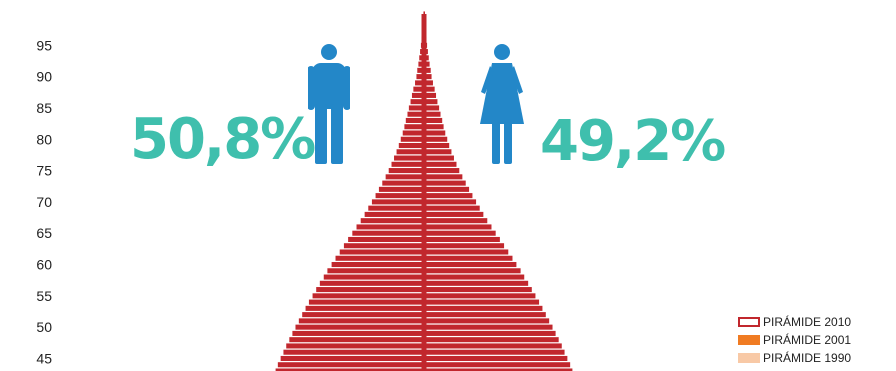 The image size is (896, 371). Describe the element at coordinates (502, 107) in the screenshot. I see `female-figure-icon` at that location.